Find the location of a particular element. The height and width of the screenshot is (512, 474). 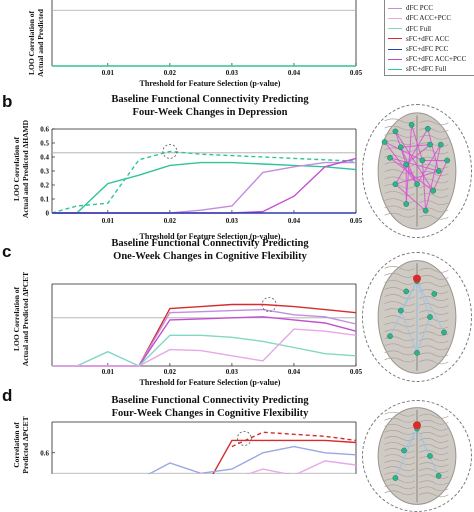

legend-label: dFC ACC+PCC is located at coordinates (428, 18).